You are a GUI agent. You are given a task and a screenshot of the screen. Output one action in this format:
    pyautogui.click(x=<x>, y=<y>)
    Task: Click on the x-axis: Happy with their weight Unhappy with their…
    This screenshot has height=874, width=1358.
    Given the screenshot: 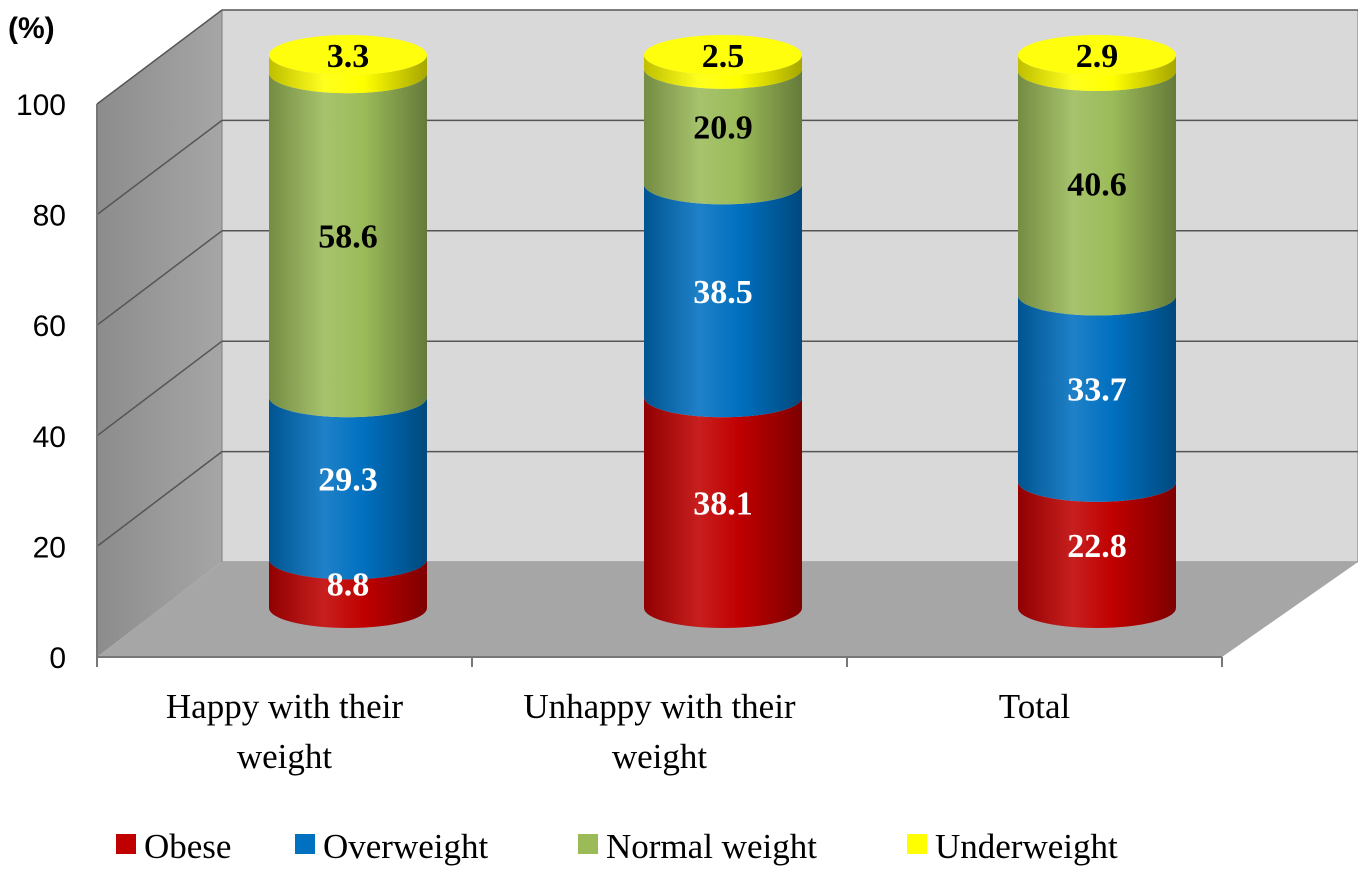 What is the action you would take?
    pyautogui.click(x=659, y=716)
    